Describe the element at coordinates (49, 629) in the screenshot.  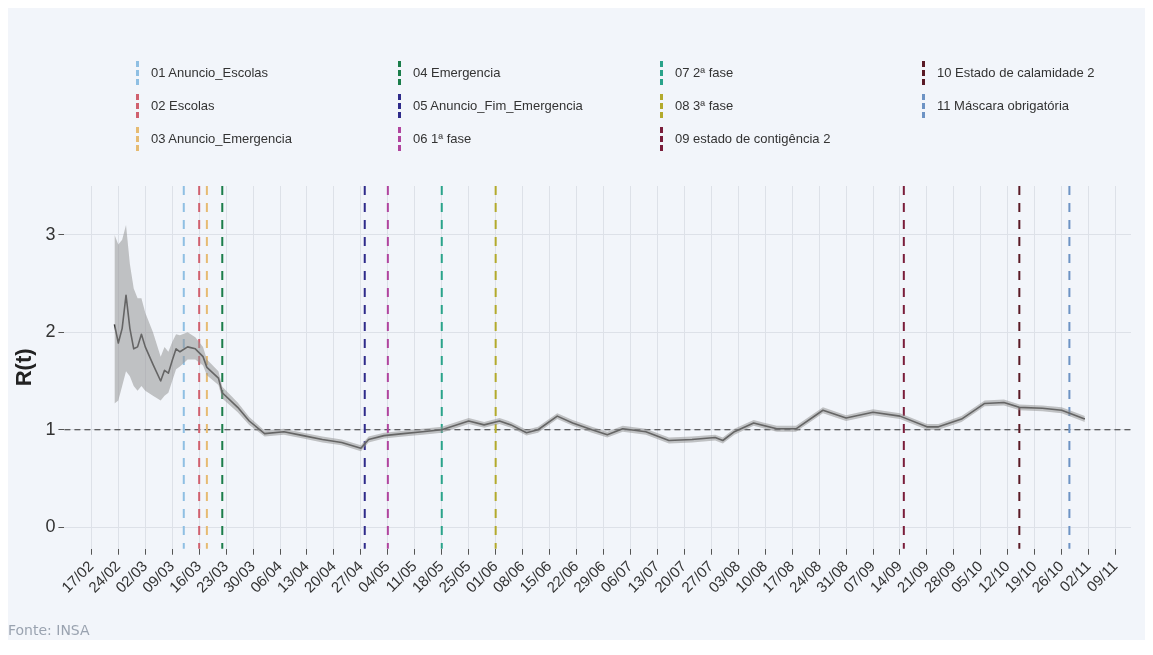
I see `source-note: Fonte: INSA` at that location.